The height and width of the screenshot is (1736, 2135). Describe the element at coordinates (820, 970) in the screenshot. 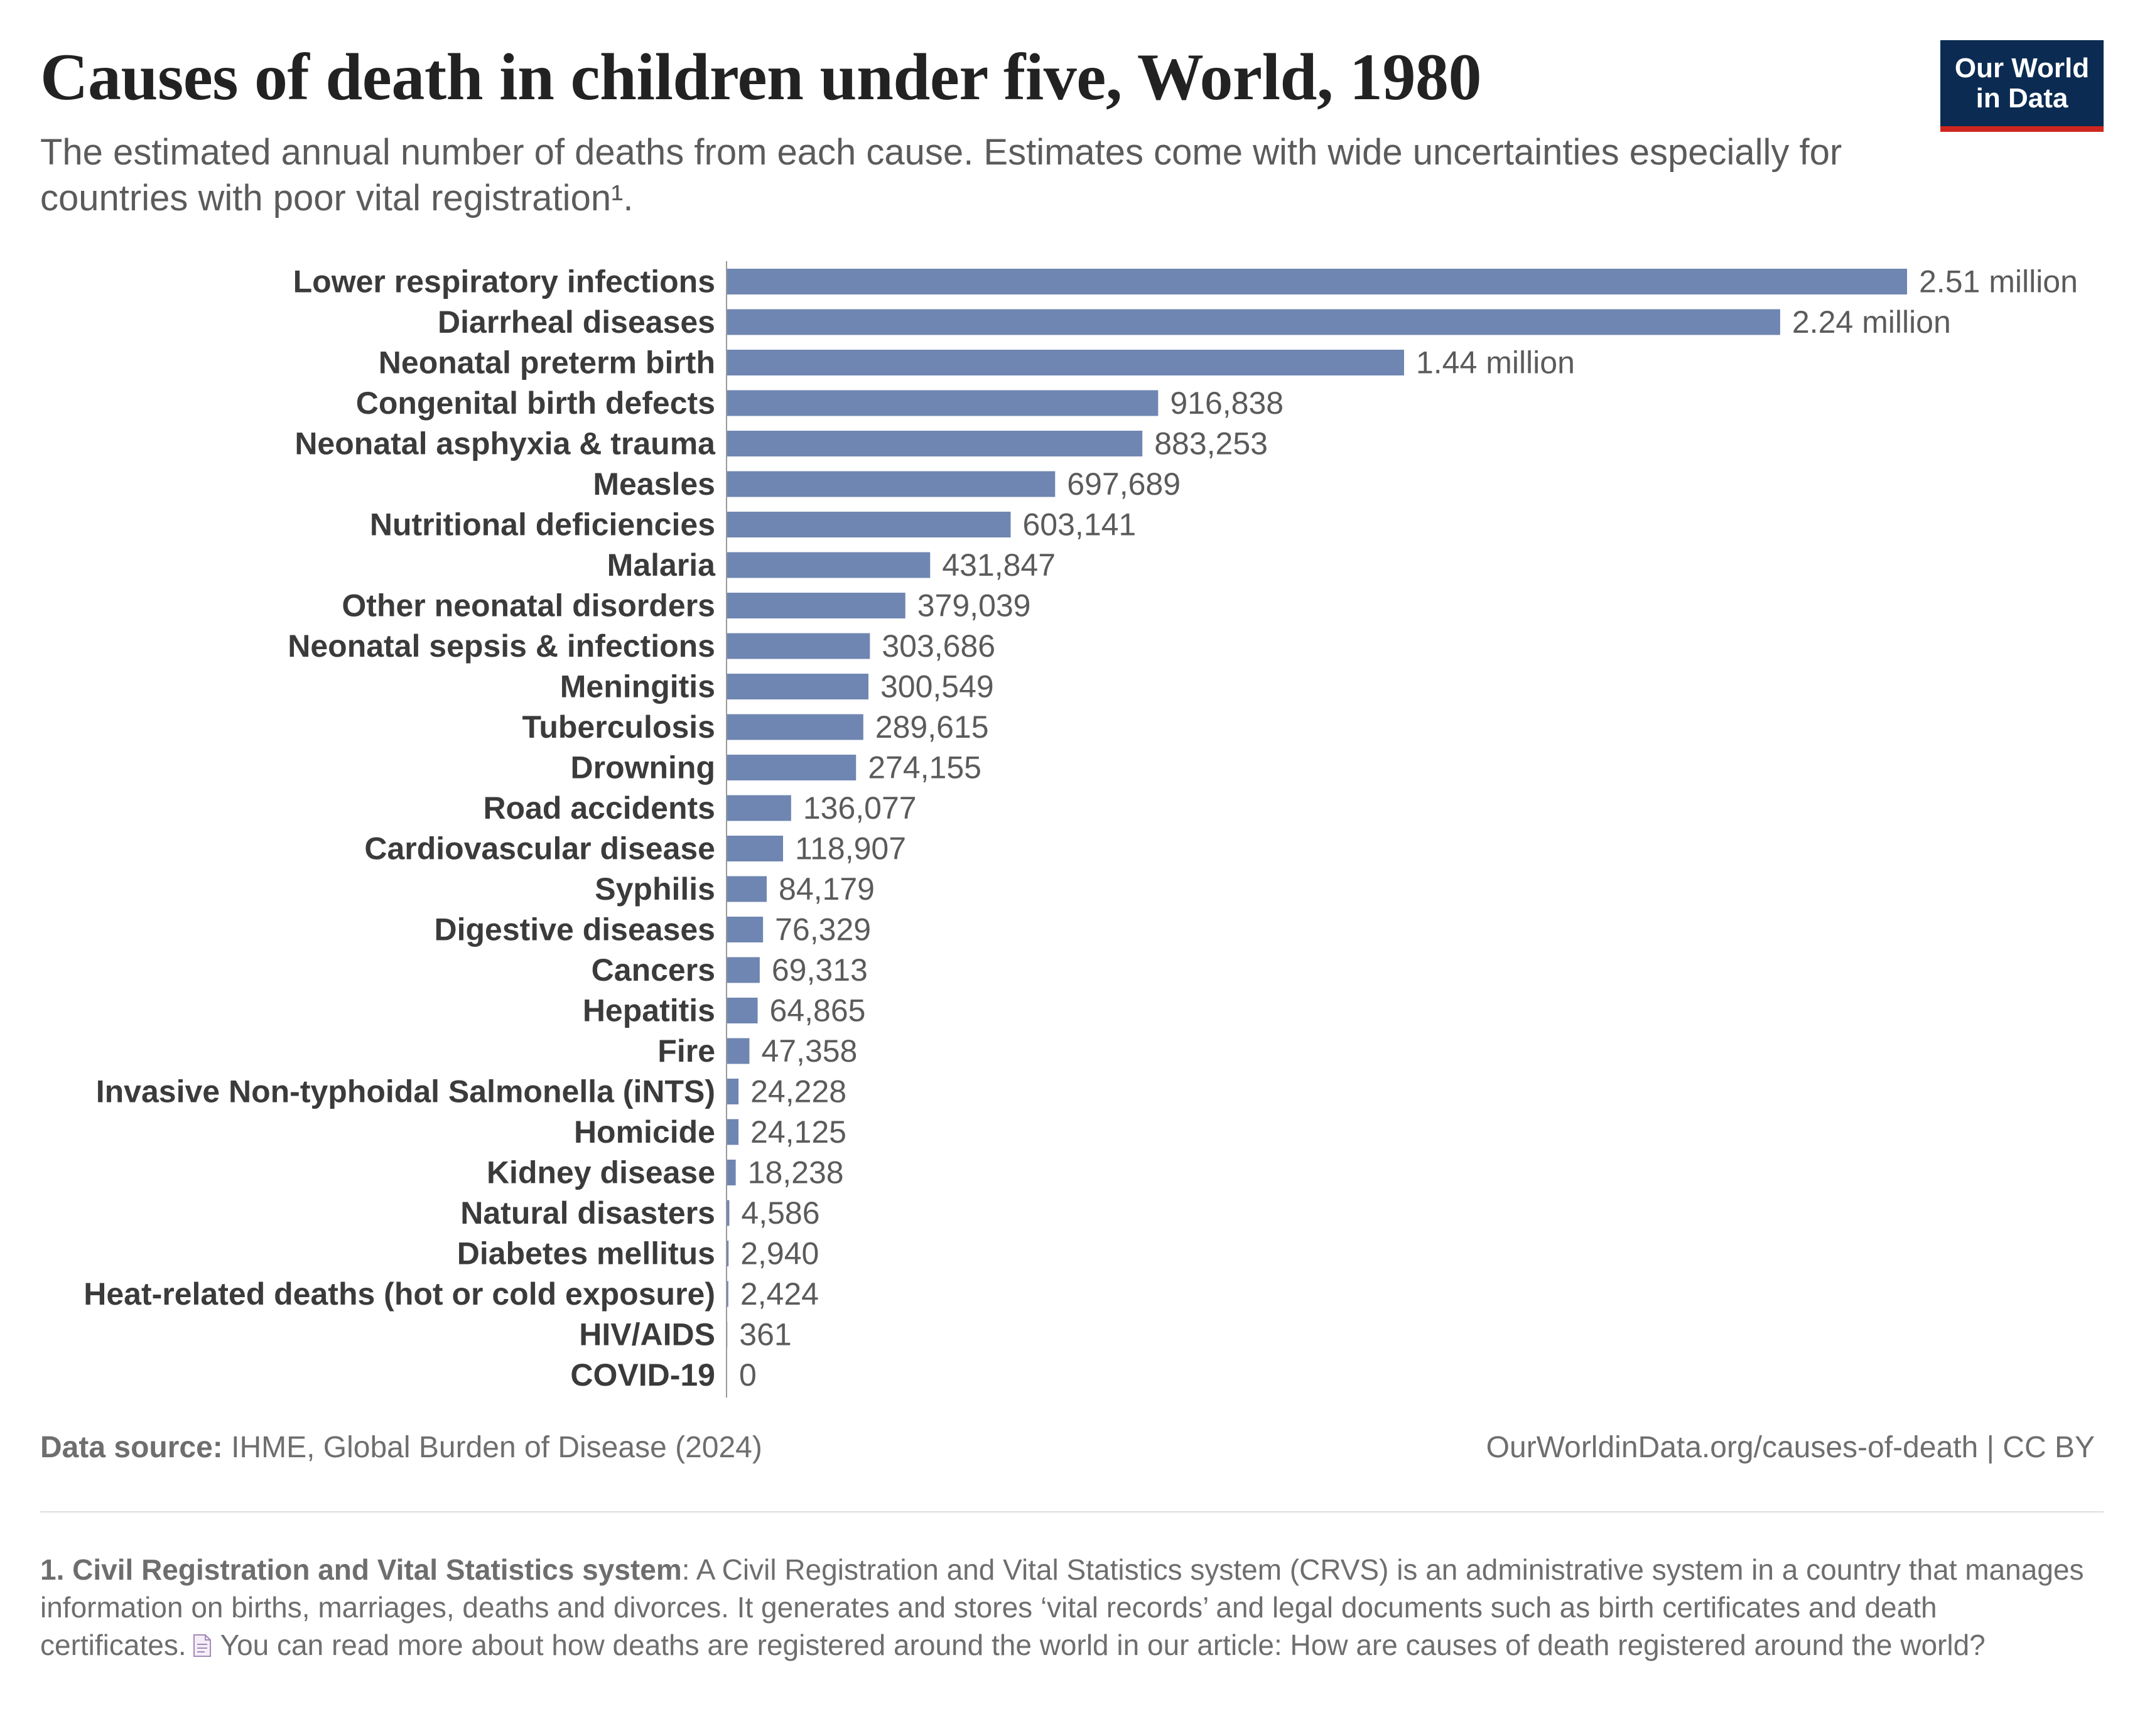

I see `value-label: 69,313` at that location.